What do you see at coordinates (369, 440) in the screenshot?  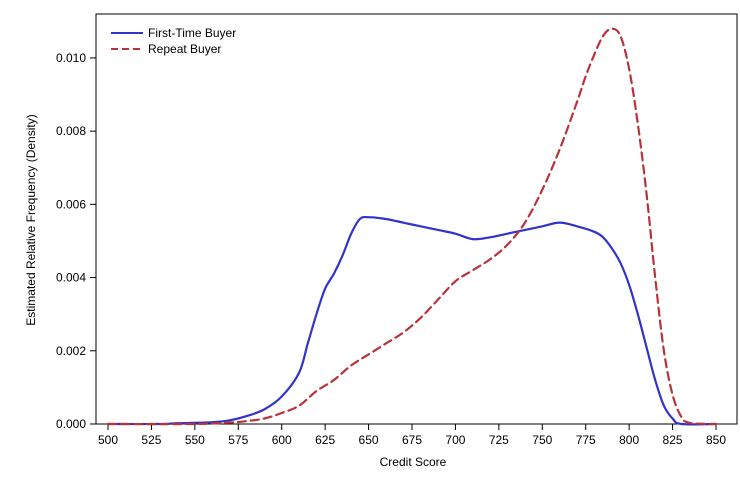 I see `x-tick-label: 650` at bounding box center [369, 440].